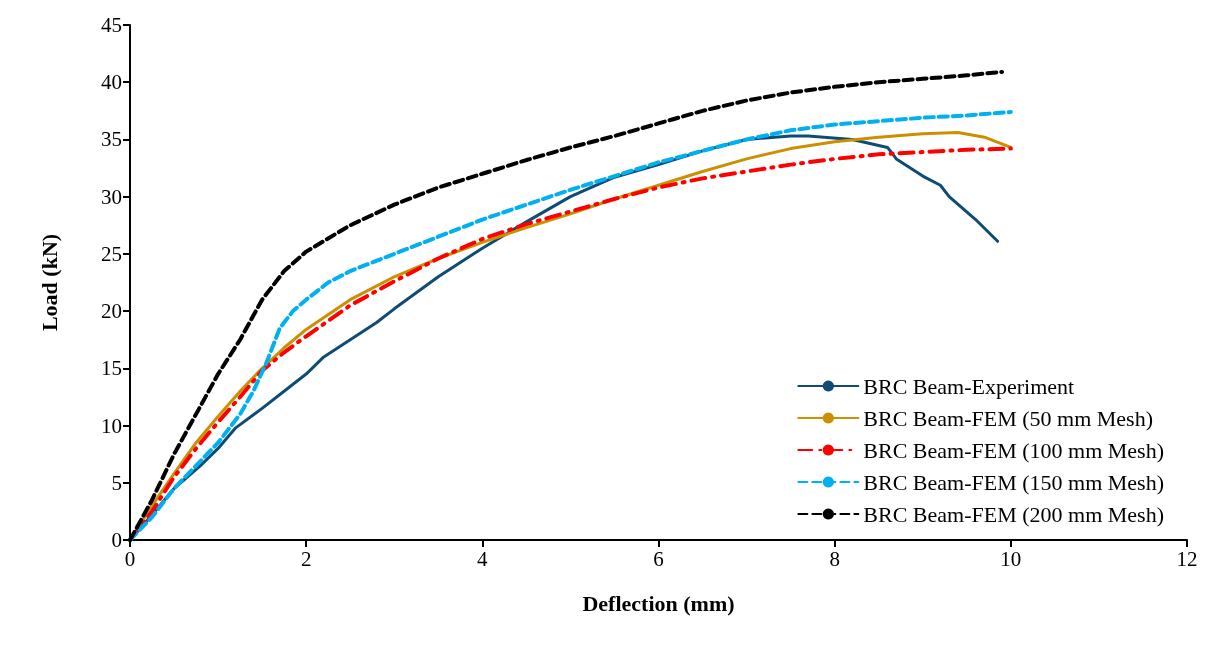  I want to click on x-axis-title: Deflection (mm), so click(658, 603).